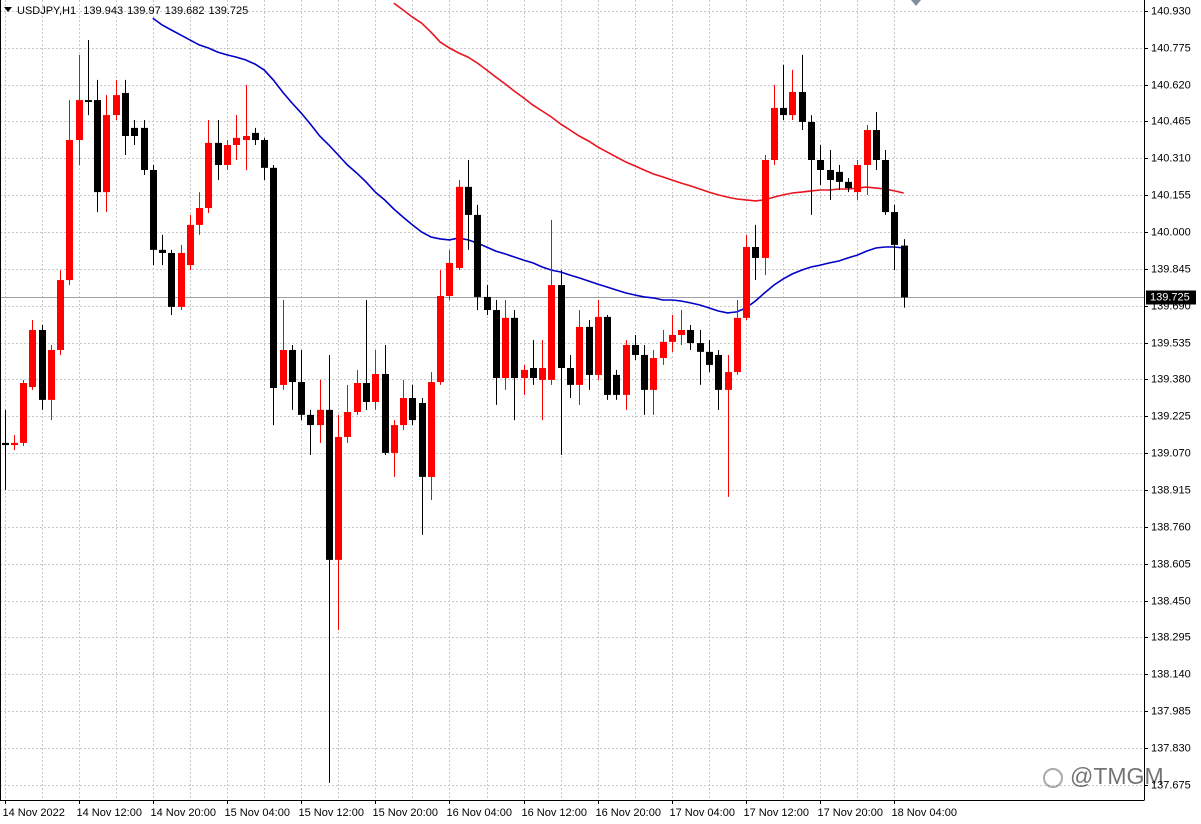  What do you see at coordinates (1171, 416) in the screenshot?
I see `y-tick-label: 139.225` at bounding box center [1171, 416].